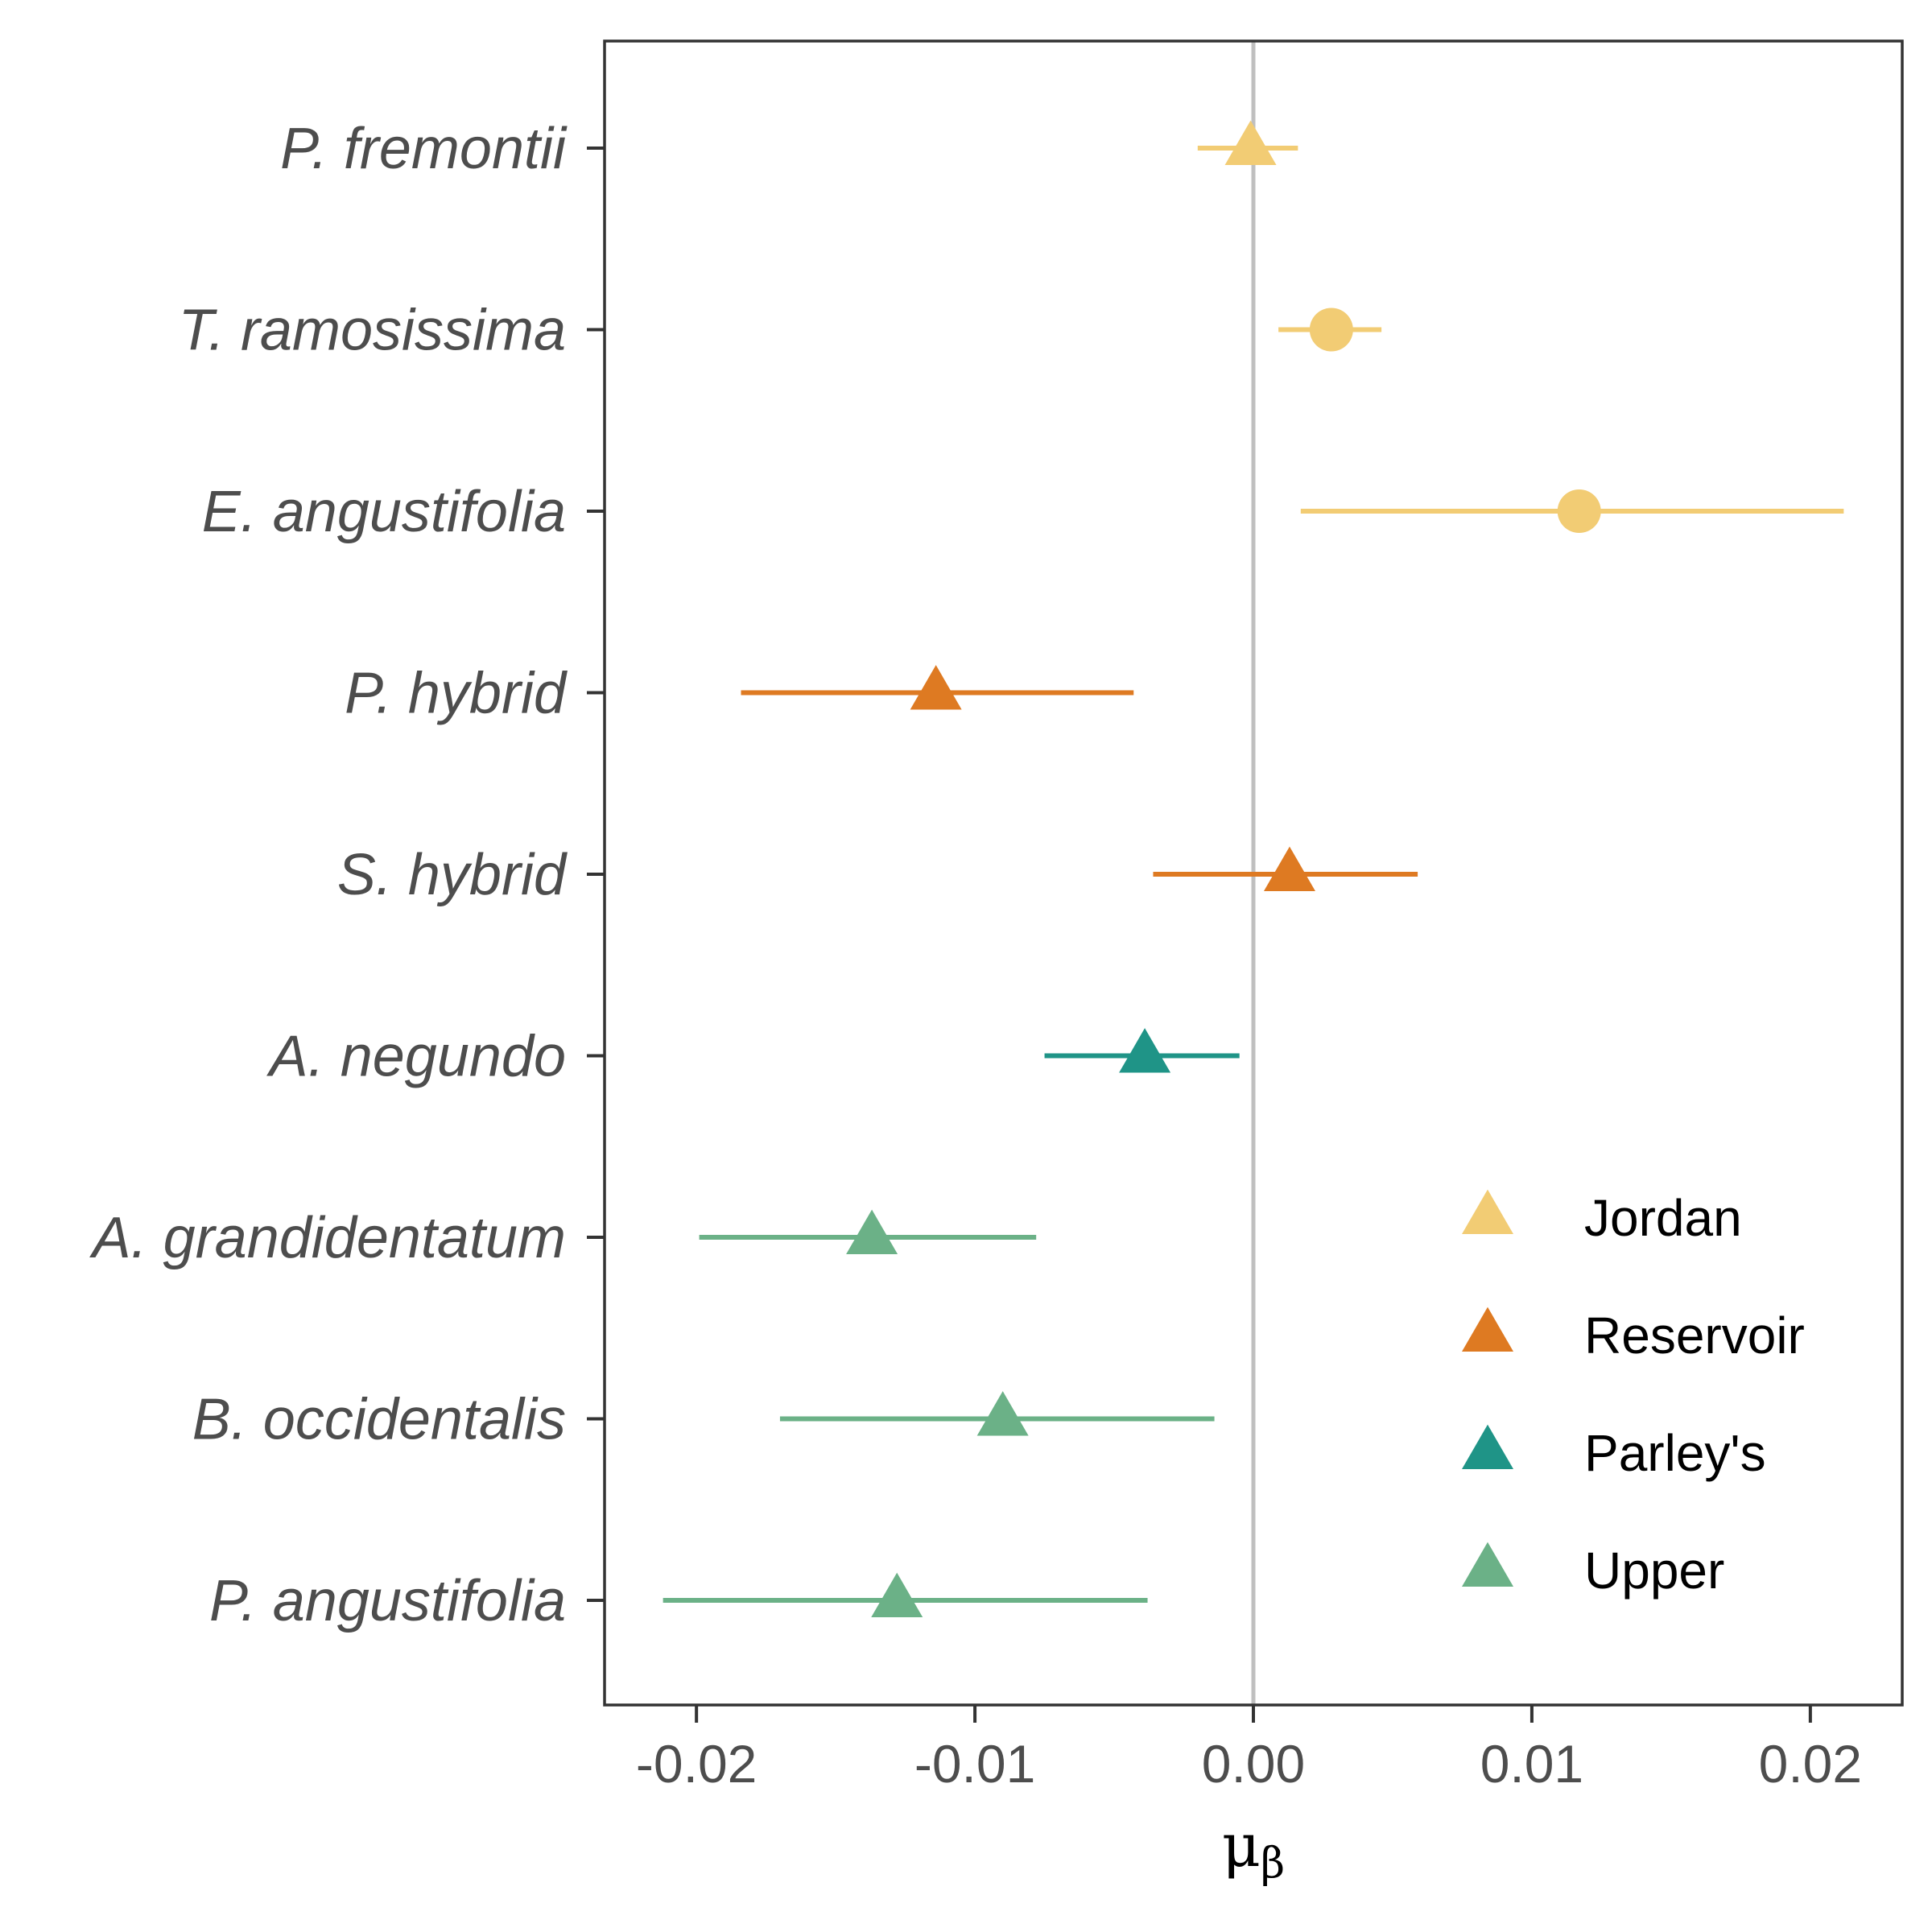  Describe the element at coordinates (379, 1420) in the screenshot. I see `y-tick-label: B. occidentalis` at that location.